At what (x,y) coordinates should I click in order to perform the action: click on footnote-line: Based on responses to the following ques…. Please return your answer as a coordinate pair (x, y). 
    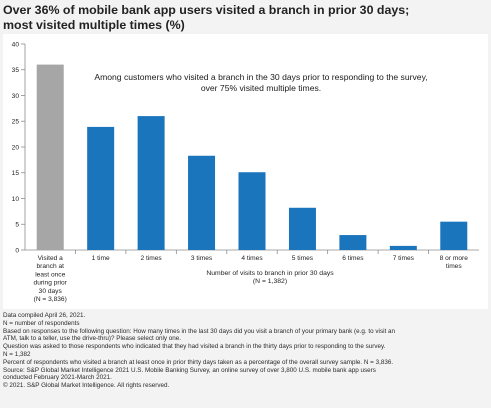
    Looking at the image, I should click on (199, 331).